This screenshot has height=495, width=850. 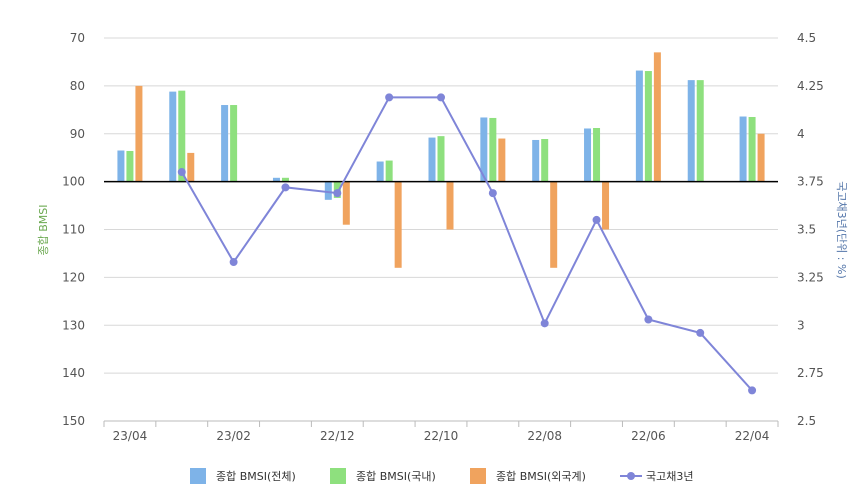 I want to click on legend-item: 종합 BMSI(전체), so click(x=243, y=476).